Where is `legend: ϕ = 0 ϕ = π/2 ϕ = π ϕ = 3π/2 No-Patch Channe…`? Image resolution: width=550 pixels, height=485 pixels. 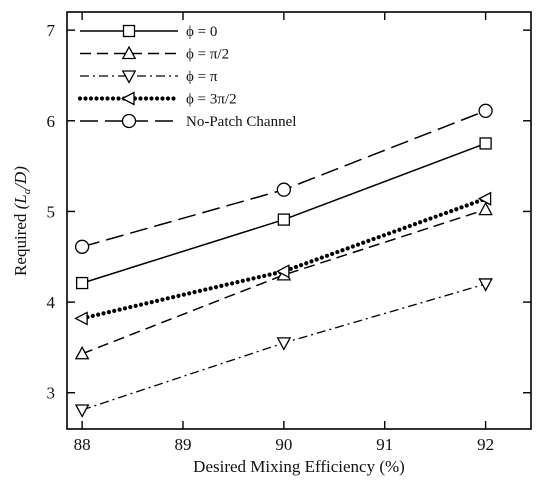 legend: ϕ = 0 ϕ = π/2 ϕ = π ϕ = 3π/2 No-Patch Channe… is located at coordinates (186, 77).